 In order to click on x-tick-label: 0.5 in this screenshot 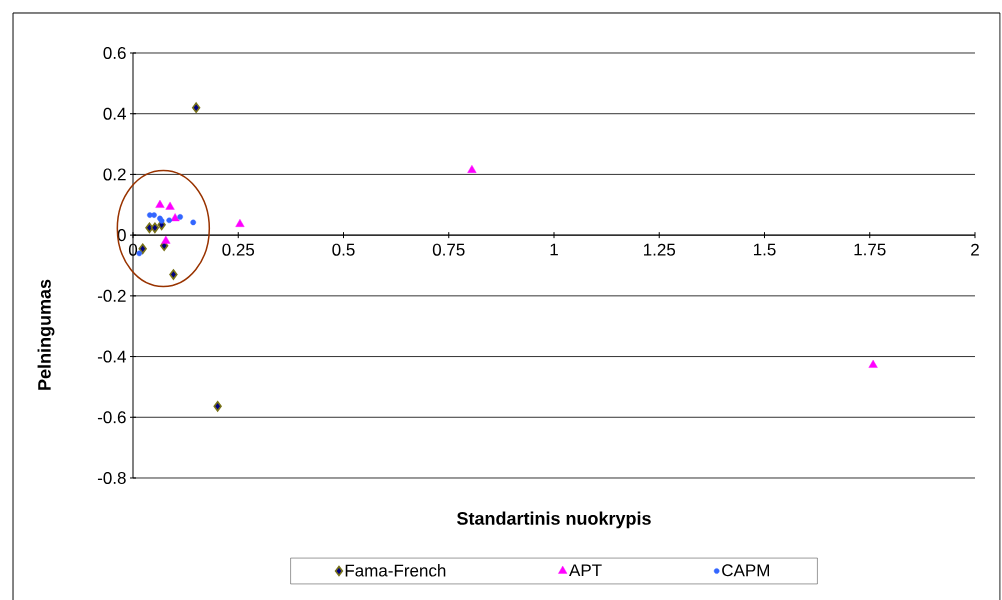, I will do `click(343, 249)`.